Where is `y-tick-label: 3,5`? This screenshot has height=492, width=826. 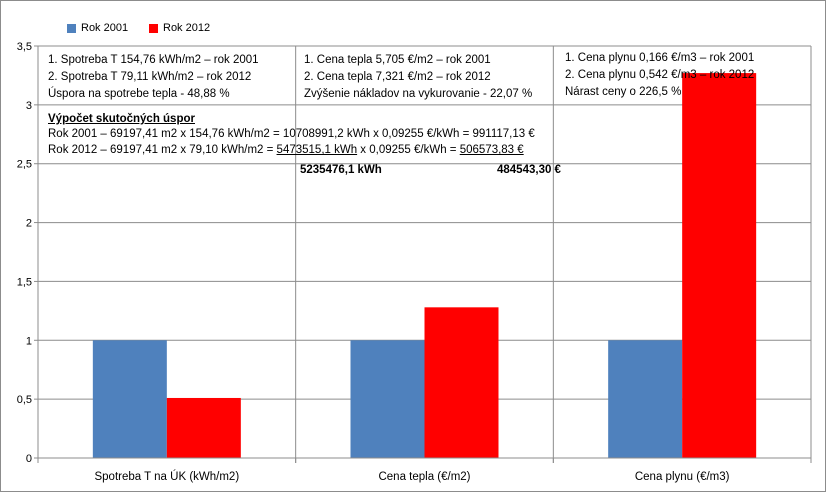 y-tick-label: 3,5 is located at coordinates (24, 47).